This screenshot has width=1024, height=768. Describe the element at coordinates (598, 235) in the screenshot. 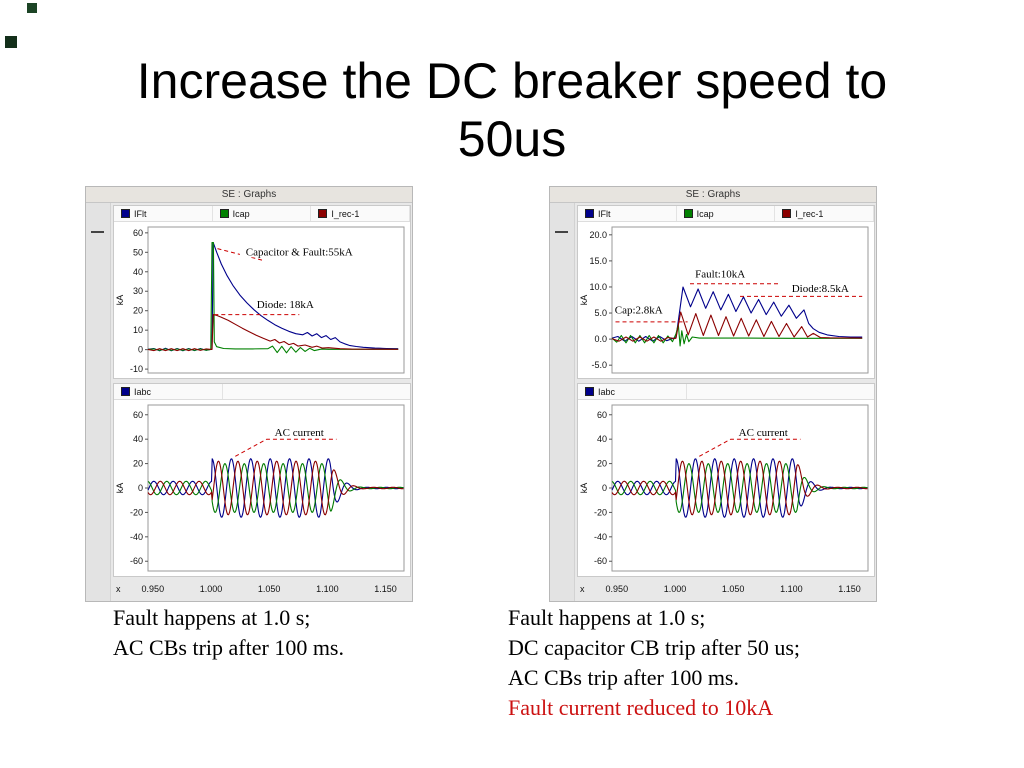

I see `y-tick-label: 20.0` at that location.